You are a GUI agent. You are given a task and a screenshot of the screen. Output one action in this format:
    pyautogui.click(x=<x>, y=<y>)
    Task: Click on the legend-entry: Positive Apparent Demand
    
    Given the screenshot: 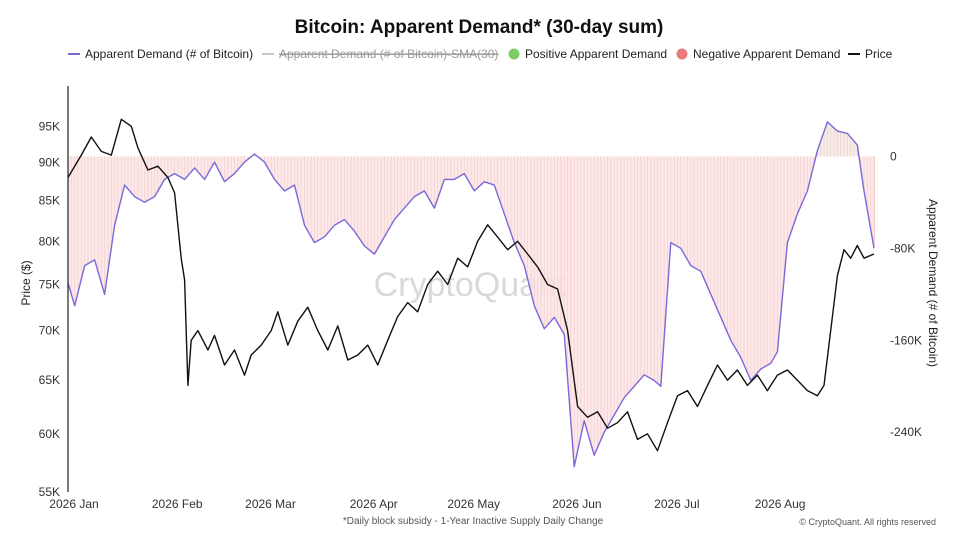 What is the action you would take?
    pyautogui.click(x=587, y=54)
    